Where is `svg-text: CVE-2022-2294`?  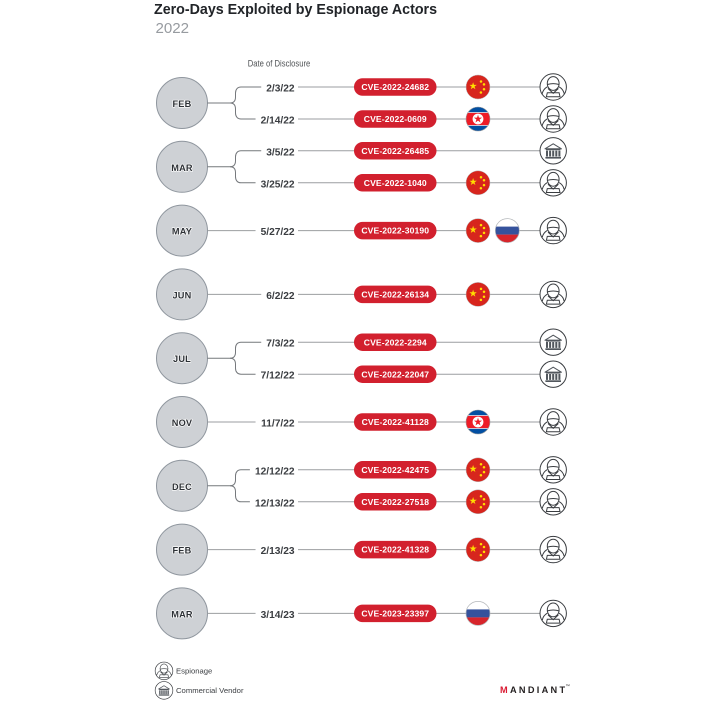 svg-text: CVE-2022-2294 is located at coordinates (395, 342).